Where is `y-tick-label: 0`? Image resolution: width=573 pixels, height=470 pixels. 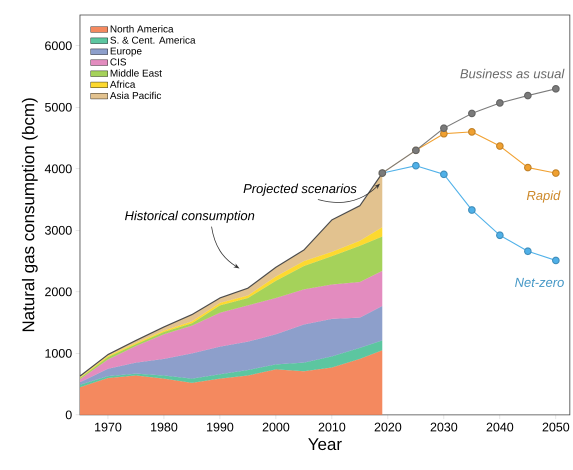 y-tick-label: 0 is located at coordinates (69, 415).